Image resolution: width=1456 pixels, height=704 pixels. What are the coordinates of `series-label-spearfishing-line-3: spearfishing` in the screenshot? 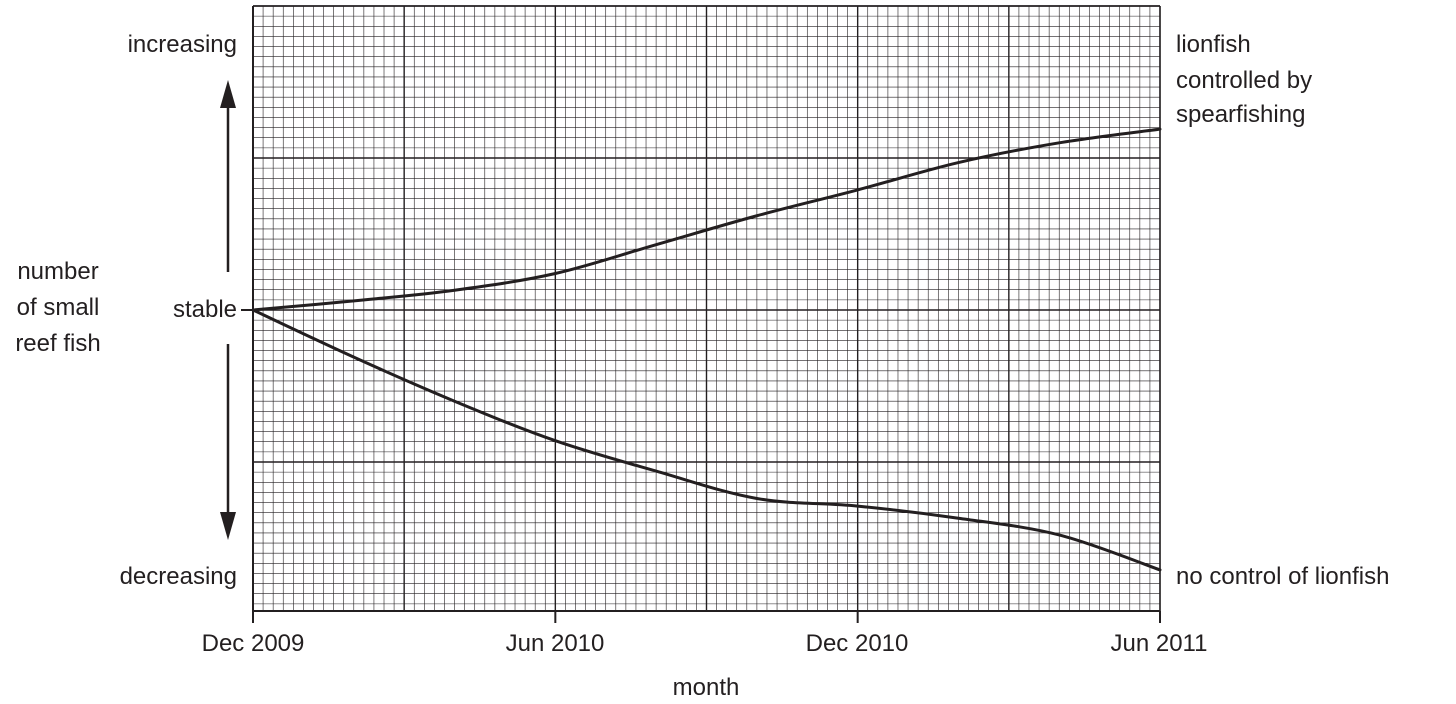 It's located at (1241, 114).